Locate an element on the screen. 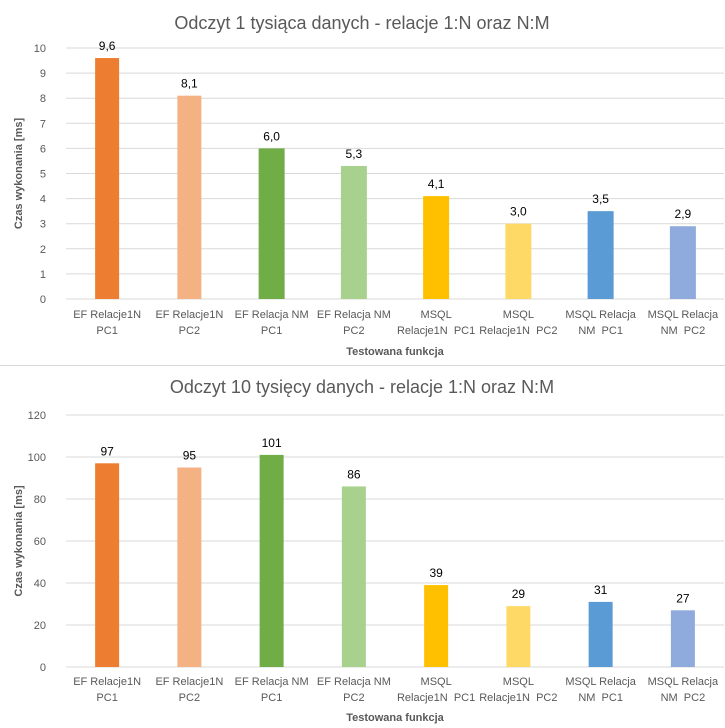  y-tick-label: 6 is located at coordinates (43, 149).